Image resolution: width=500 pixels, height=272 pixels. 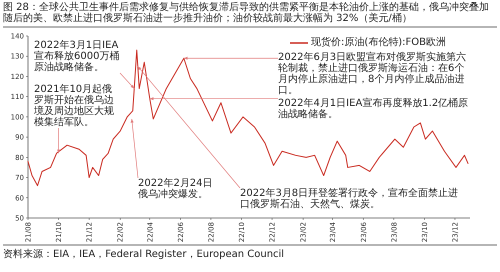 I want to click on title: 图 28：全球公共卫生事件后需求修复与供给恢复滞后导致的供需紧平衡是本轮油价上涨的基础，俄乌冲突叠加随后的美、欧禁止进口俄罗斯石油进一步推升油价；油价较战前最大涨幅为 32%（美元/桶）, so click(x=246, y=13).